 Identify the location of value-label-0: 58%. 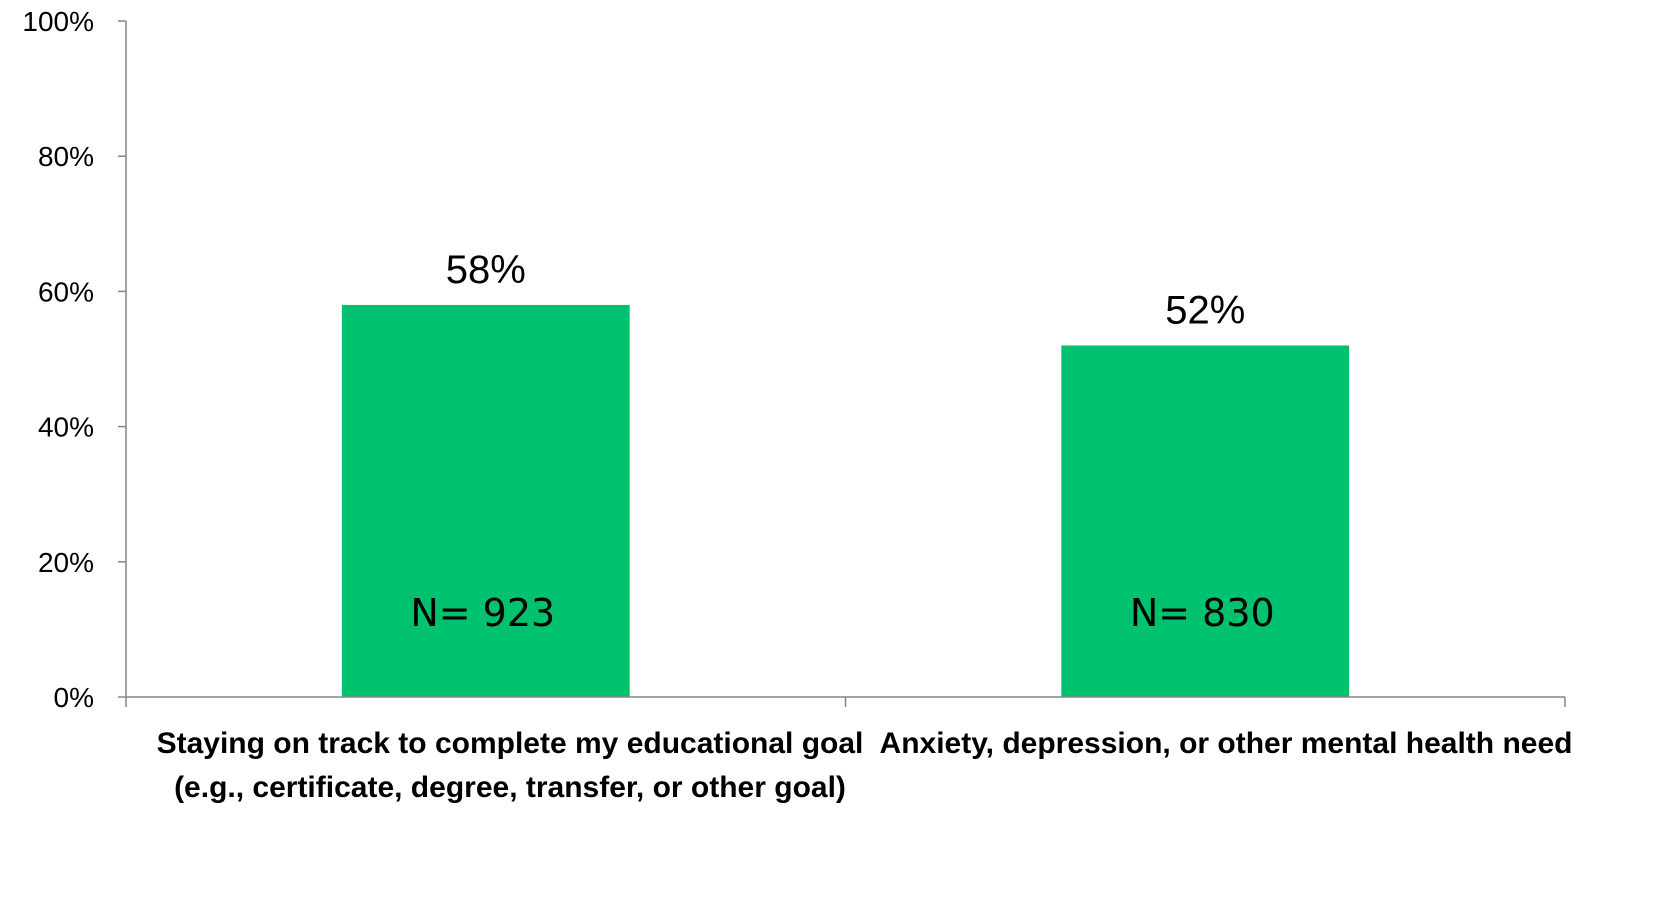
(486, 270).